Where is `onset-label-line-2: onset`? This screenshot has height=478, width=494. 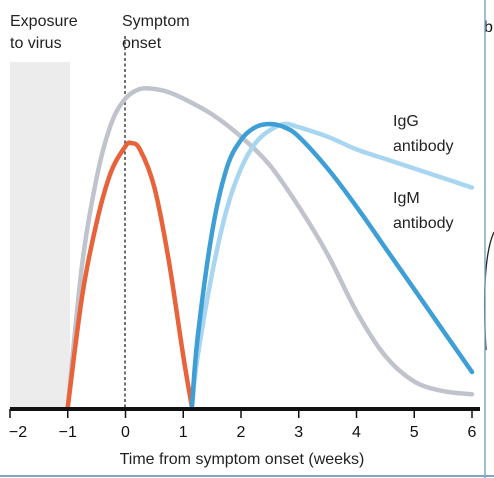 onset-label-line-2: onset is located at coordinates (142, 43).